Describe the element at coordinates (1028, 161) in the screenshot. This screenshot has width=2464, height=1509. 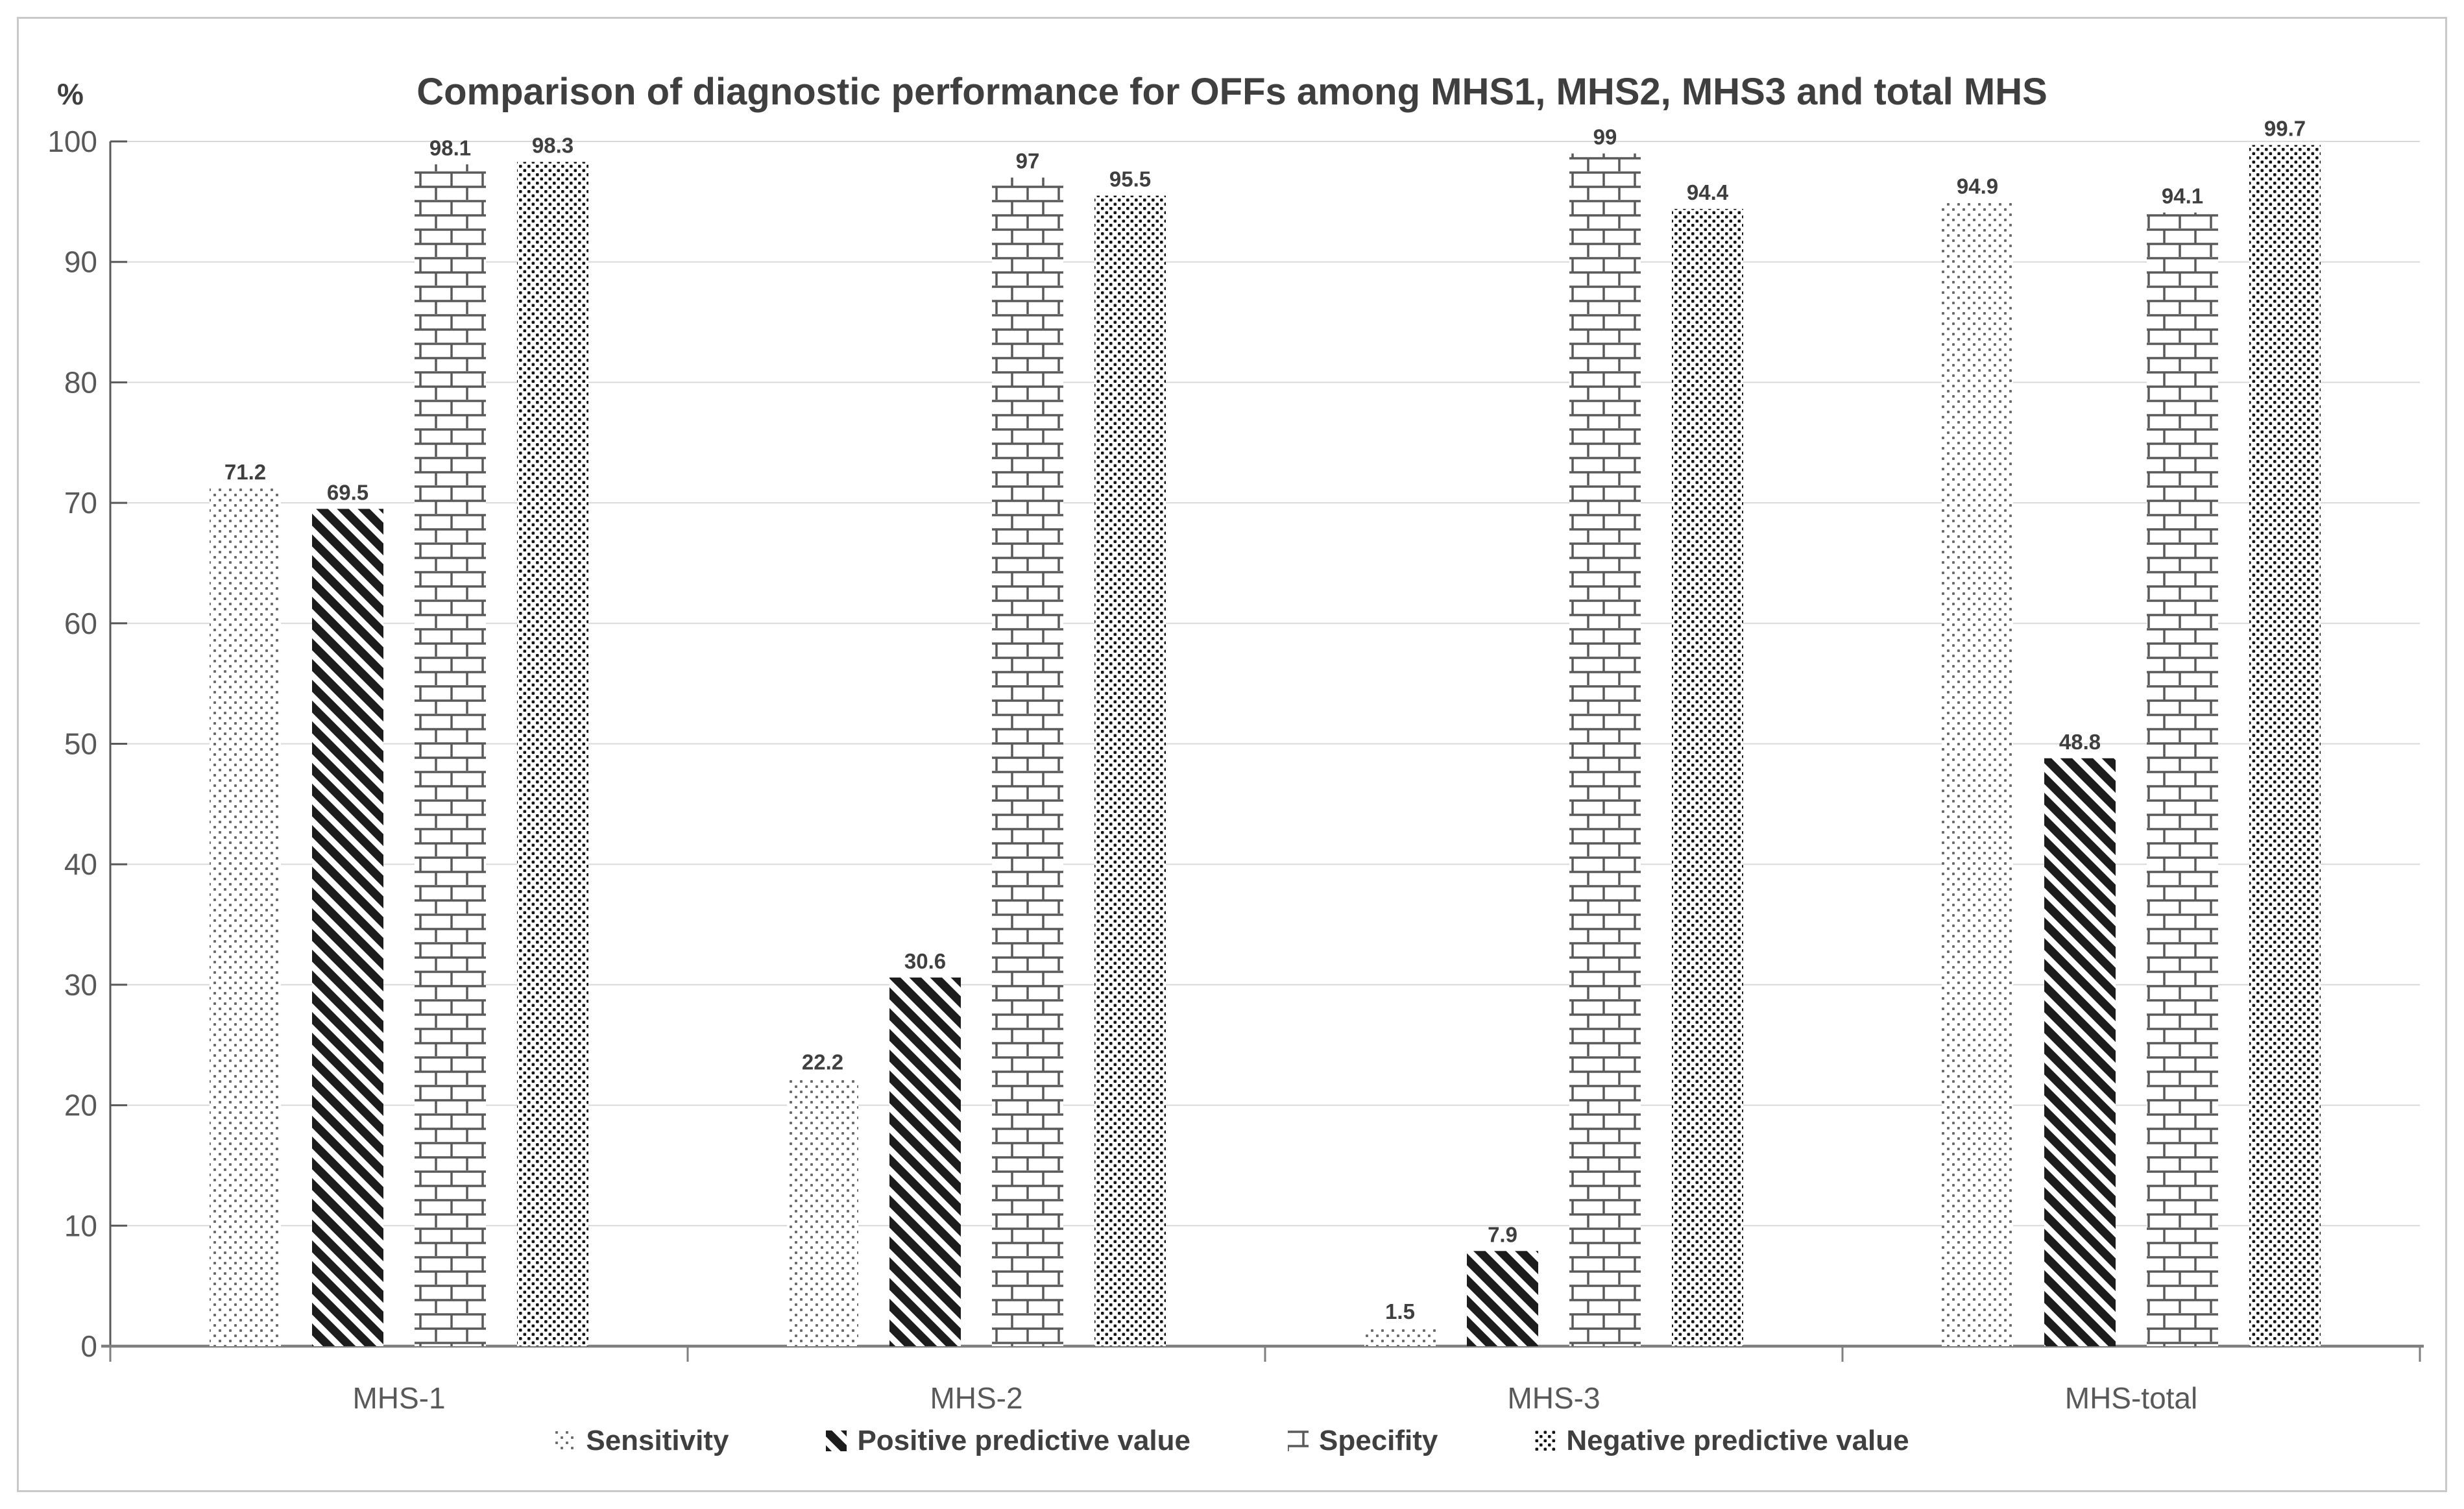
I see `bar-label-specifity-mhs-2: 97` at that location.